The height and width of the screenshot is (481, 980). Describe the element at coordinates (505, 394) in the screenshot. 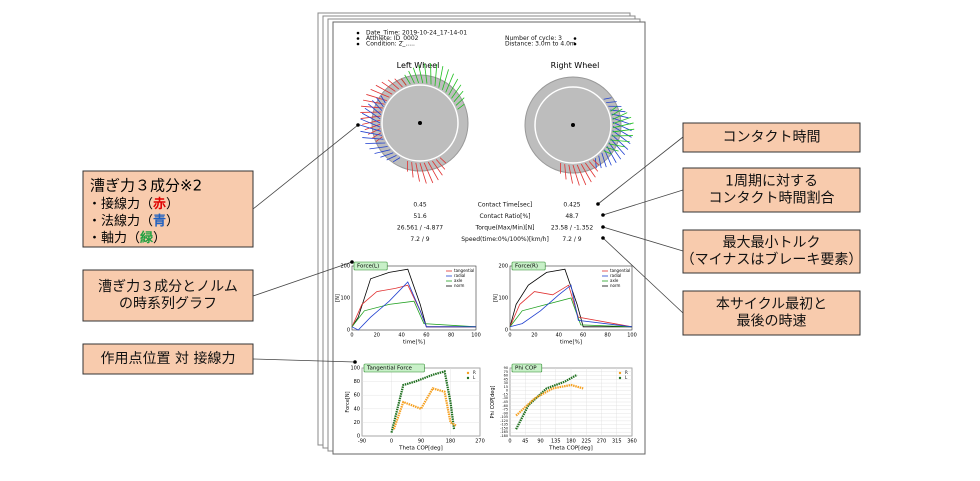

I see `y-tick-label: -15` at that location.